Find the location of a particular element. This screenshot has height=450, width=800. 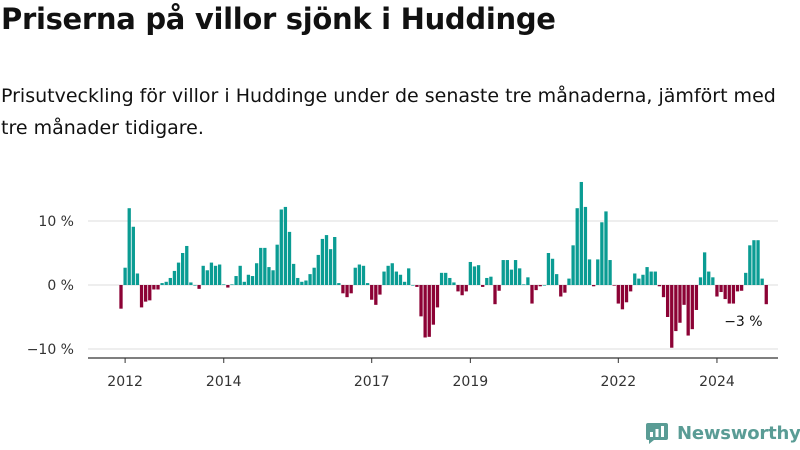

x-tick-label: 2019 is located at coordinates (471, 382).